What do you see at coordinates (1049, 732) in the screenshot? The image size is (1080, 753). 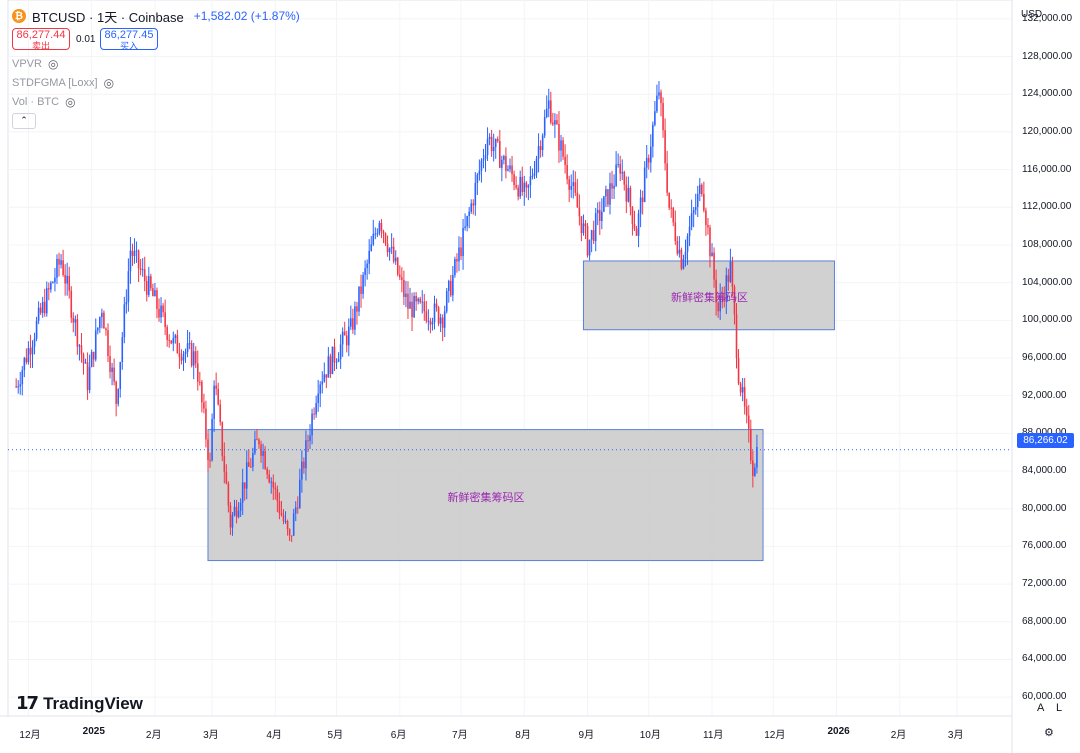 I see `gear-icon: ⚙` at bounding box center [1049, 732].